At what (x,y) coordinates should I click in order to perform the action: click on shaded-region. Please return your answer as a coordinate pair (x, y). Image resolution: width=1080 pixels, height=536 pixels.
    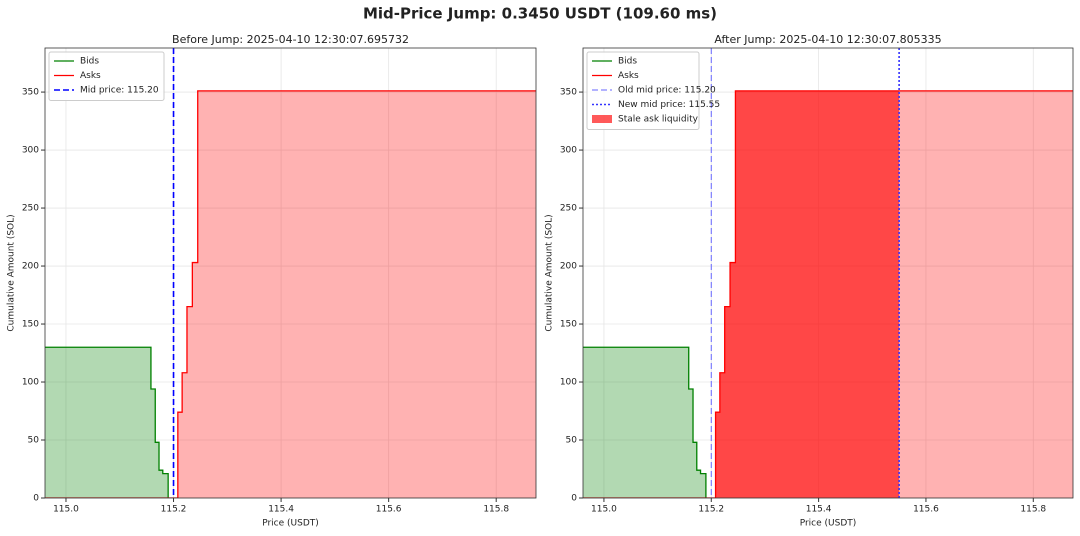
    Looking at the image, I should click on (805, 294).